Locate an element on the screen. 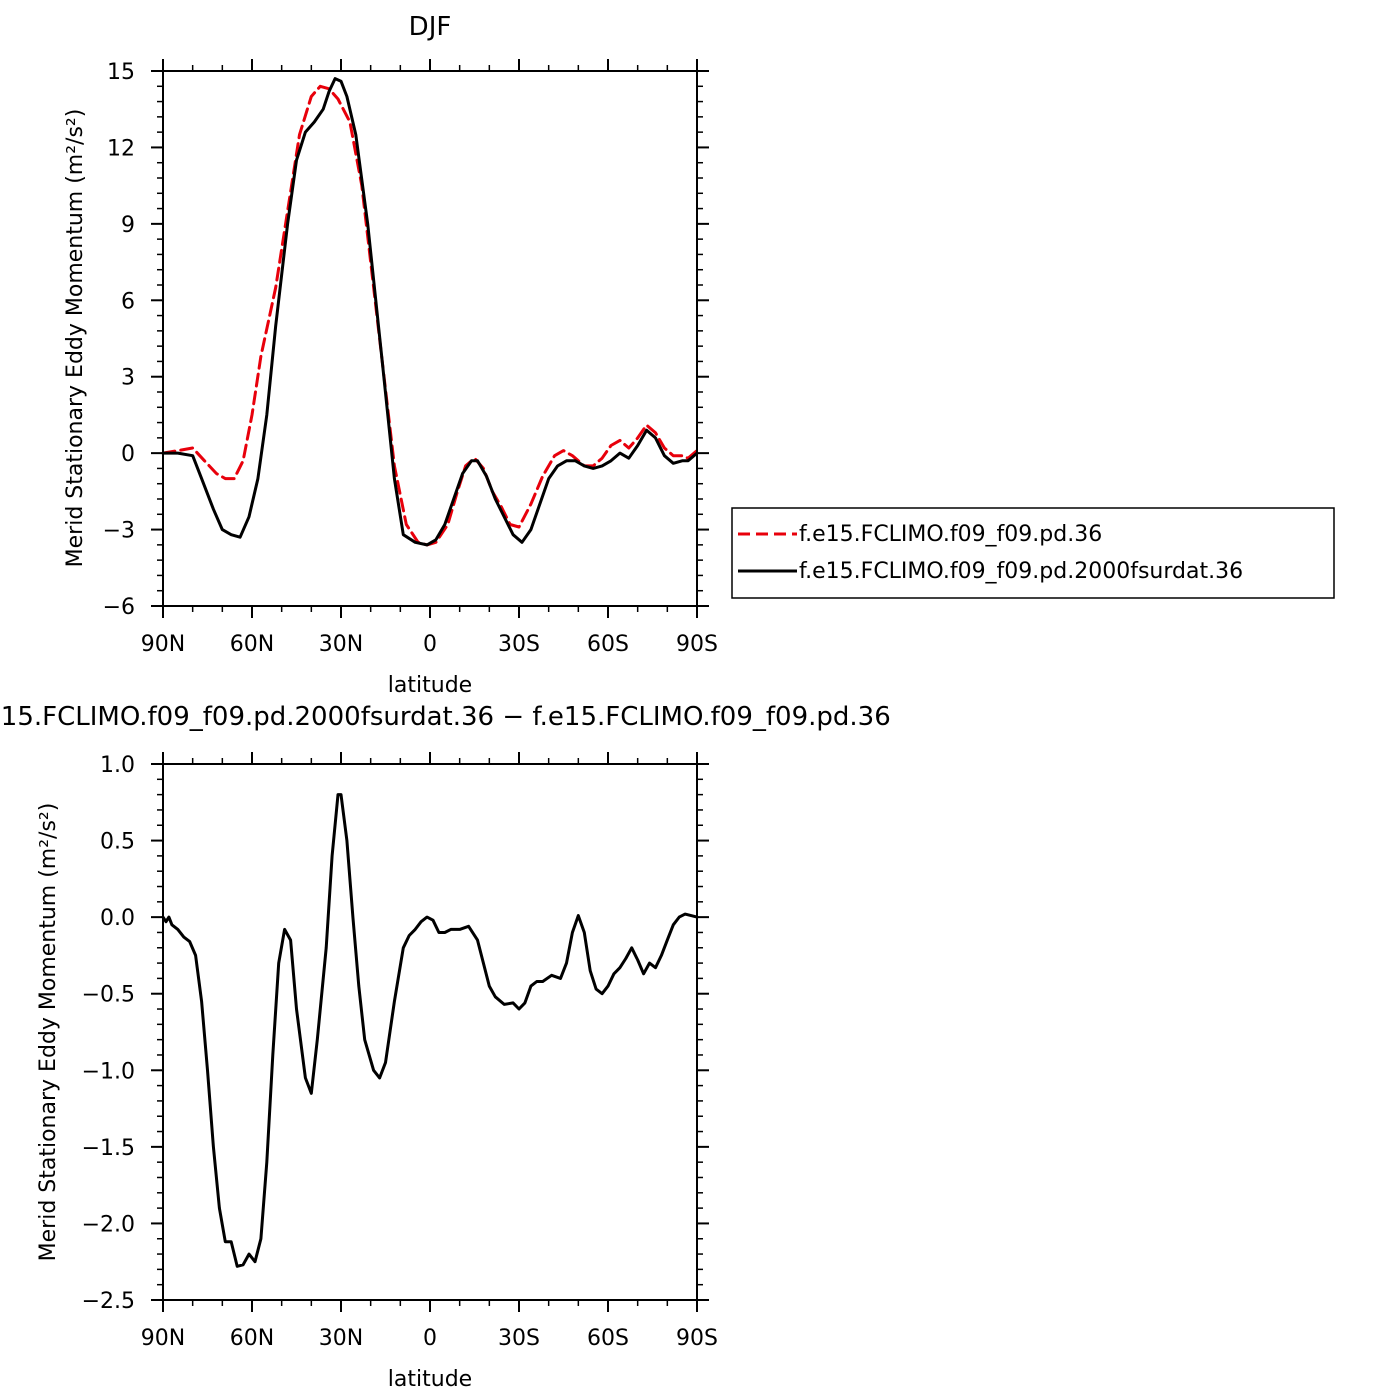  y-tick-label: 0.5 is located at coordinates (117, 842).